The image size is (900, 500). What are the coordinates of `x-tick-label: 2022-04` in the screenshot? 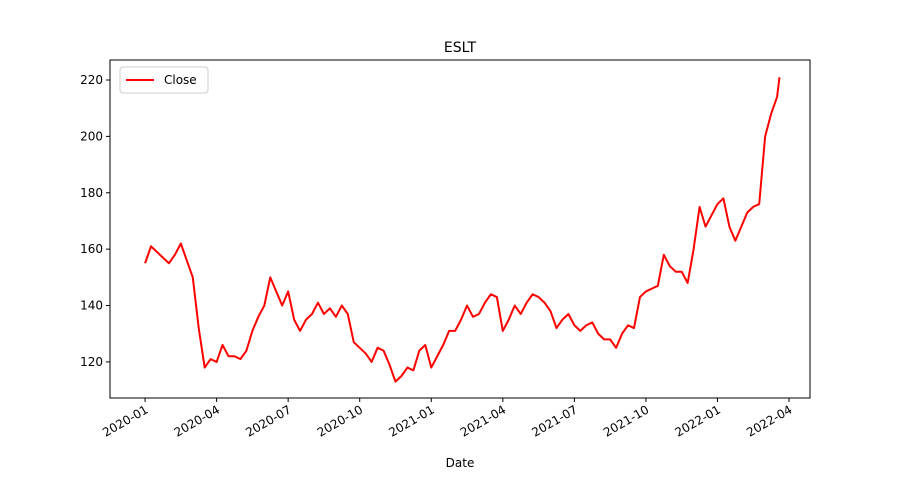 It's located at (769, 420).